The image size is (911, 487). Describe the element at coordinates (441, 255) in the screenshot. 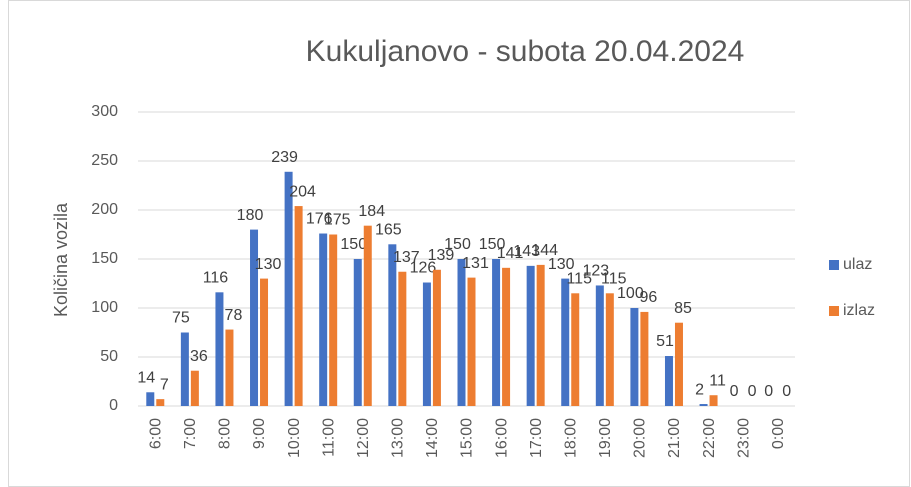

I see `data-label: 139` at that location.